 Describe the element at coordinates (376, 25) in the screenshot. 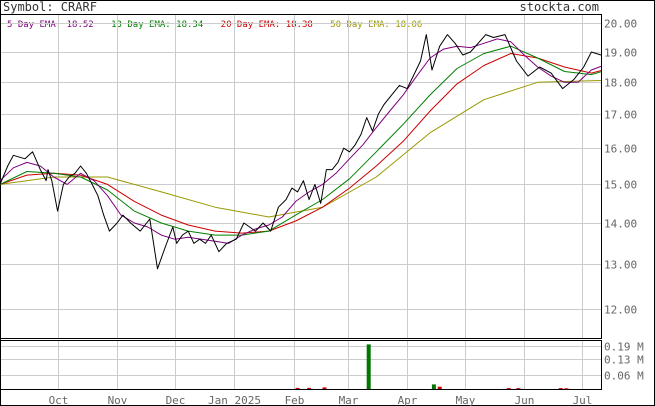

I see `ema-legend-50: 50 Day EMA: 18.06` at that location.